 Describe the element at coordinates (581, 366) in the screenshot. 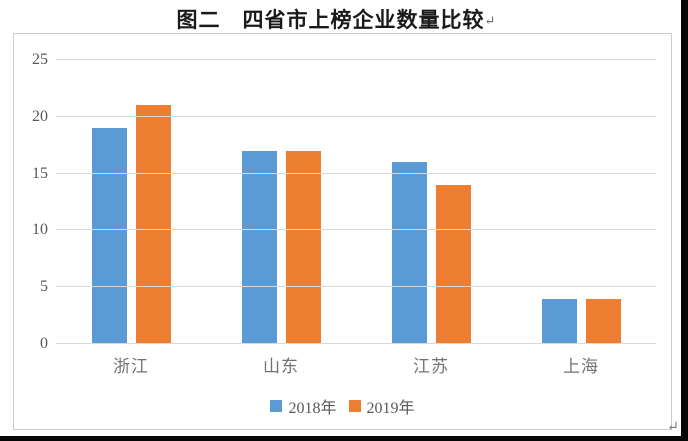

I see `x-axis-label-3: 上海` at that location.